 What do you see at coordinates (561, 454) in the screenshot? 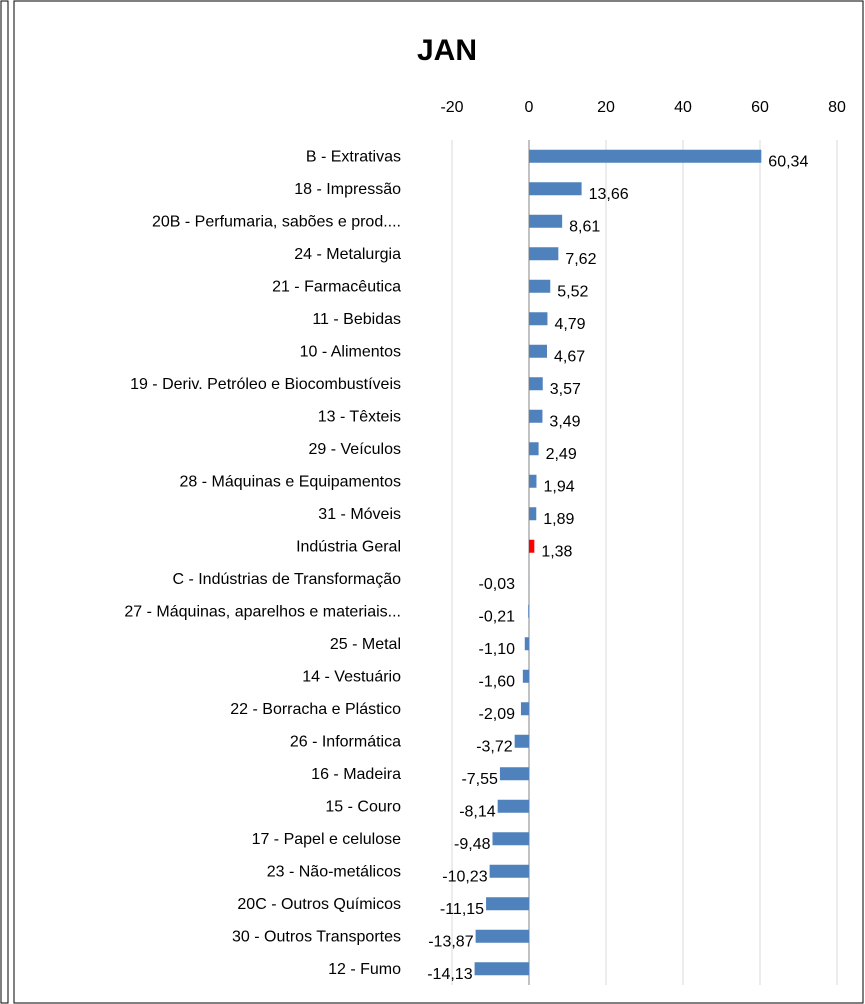
I see `value-label: 2,49` at bounding box center [561, 454].